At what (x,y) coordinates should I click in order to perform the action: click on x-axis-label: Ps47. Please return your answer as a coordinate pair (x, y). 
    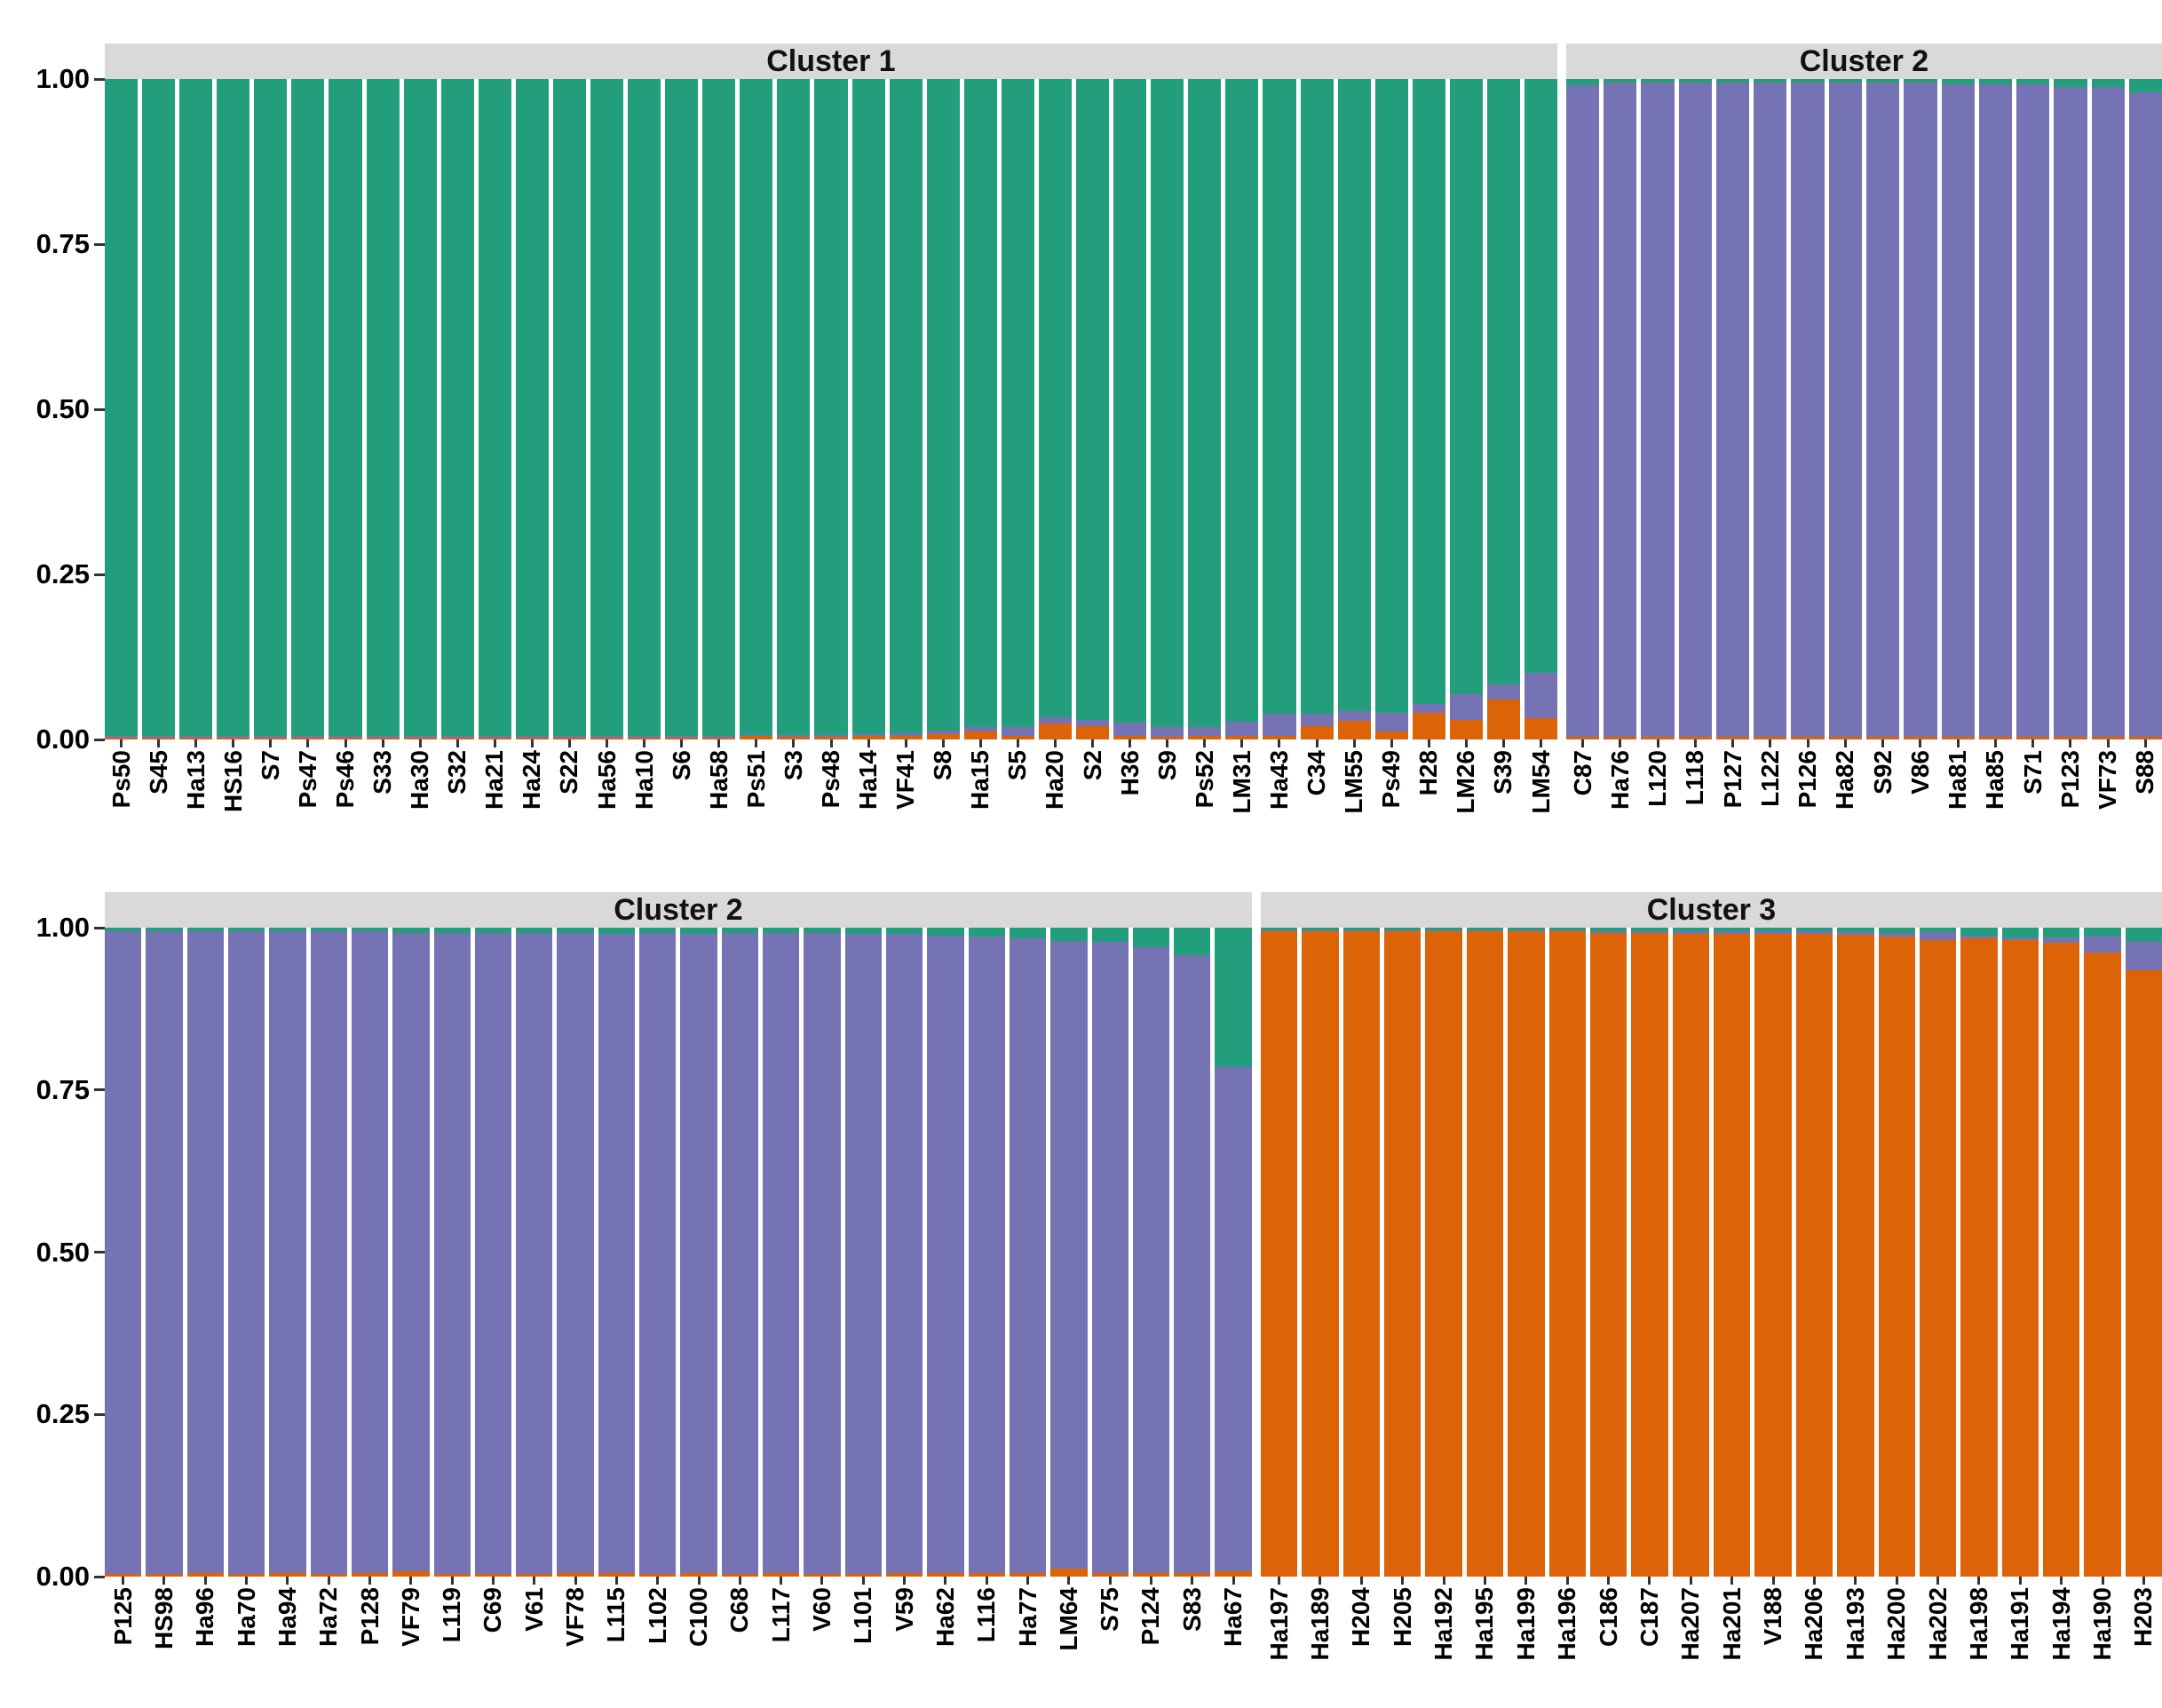
    Looking at the image, I should click on (307, 779).